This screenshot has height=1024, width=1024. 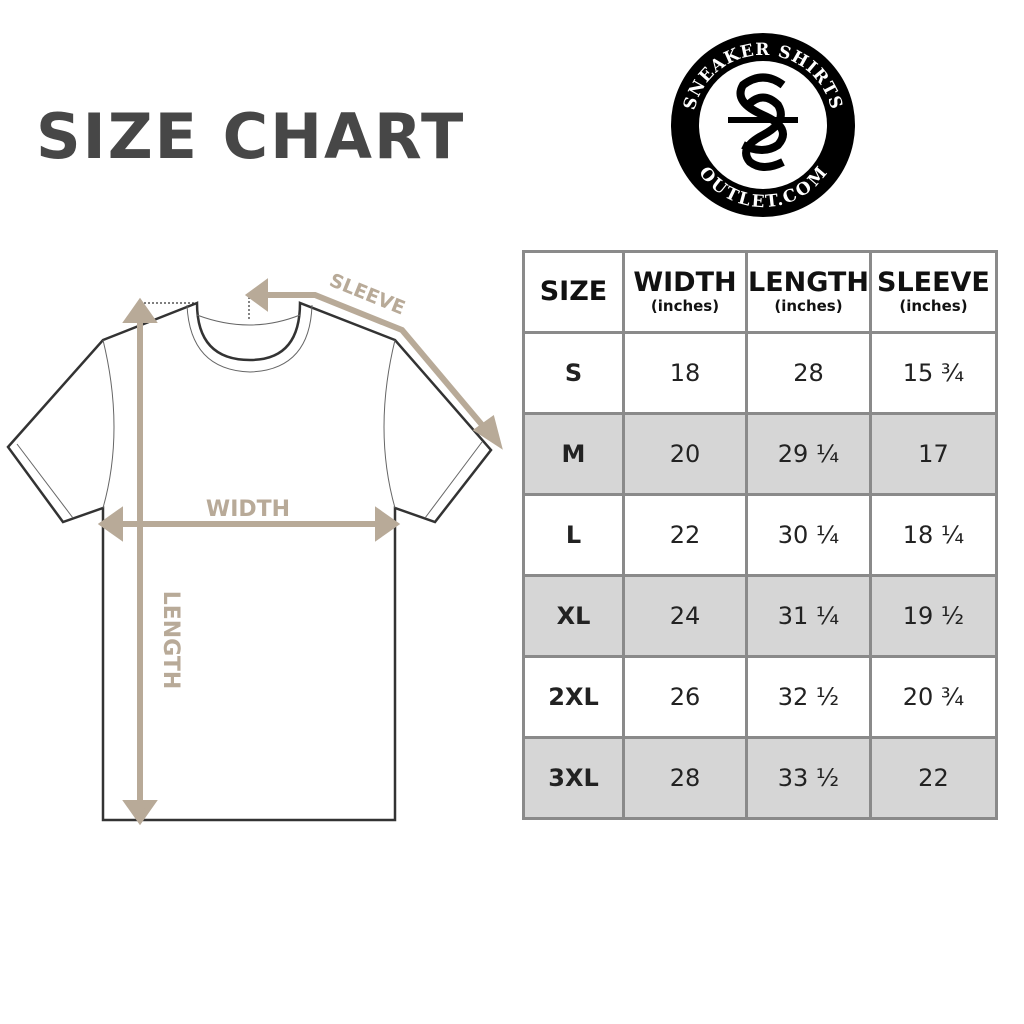 I want to click on table-row: L 22 30 ¼ 18 ¼, so click(x=760, y=535).